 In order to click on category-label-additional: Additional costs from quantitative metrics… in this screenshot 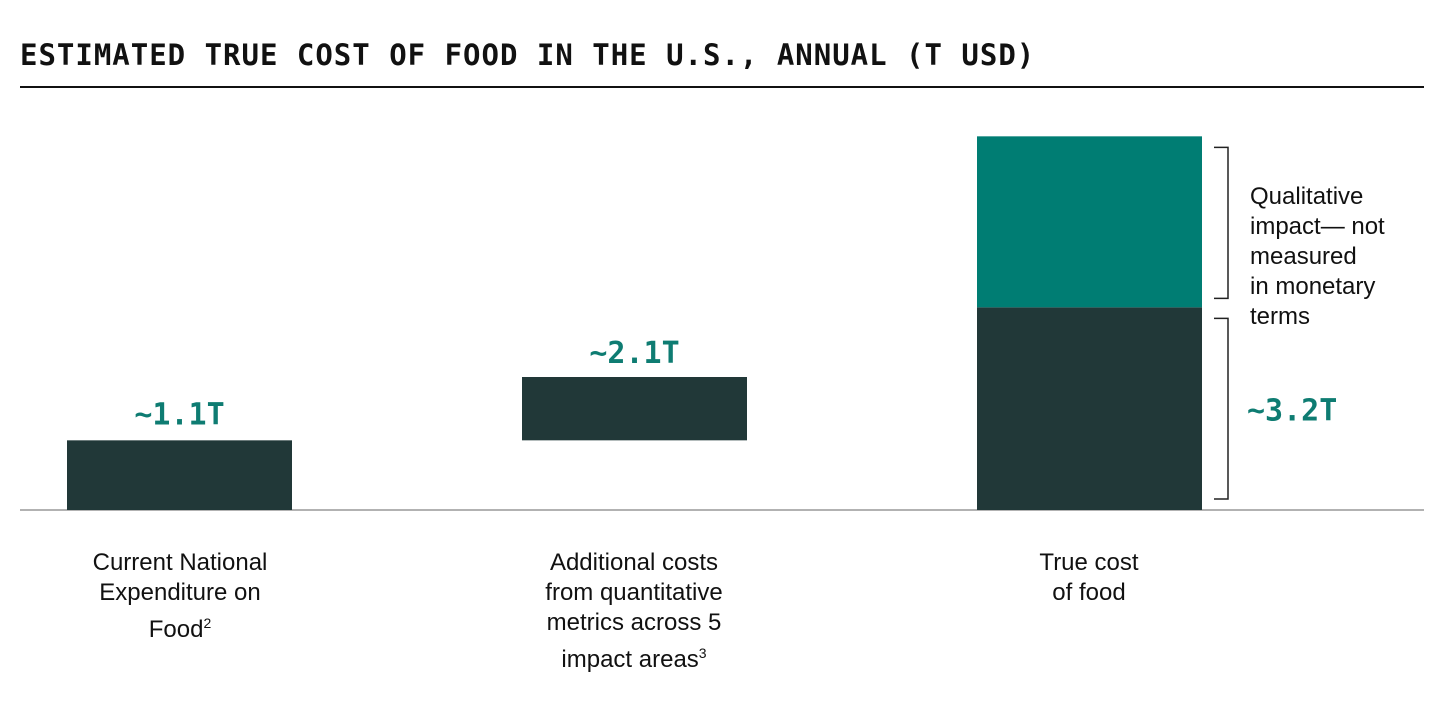, I will do `click(634, 611)`.